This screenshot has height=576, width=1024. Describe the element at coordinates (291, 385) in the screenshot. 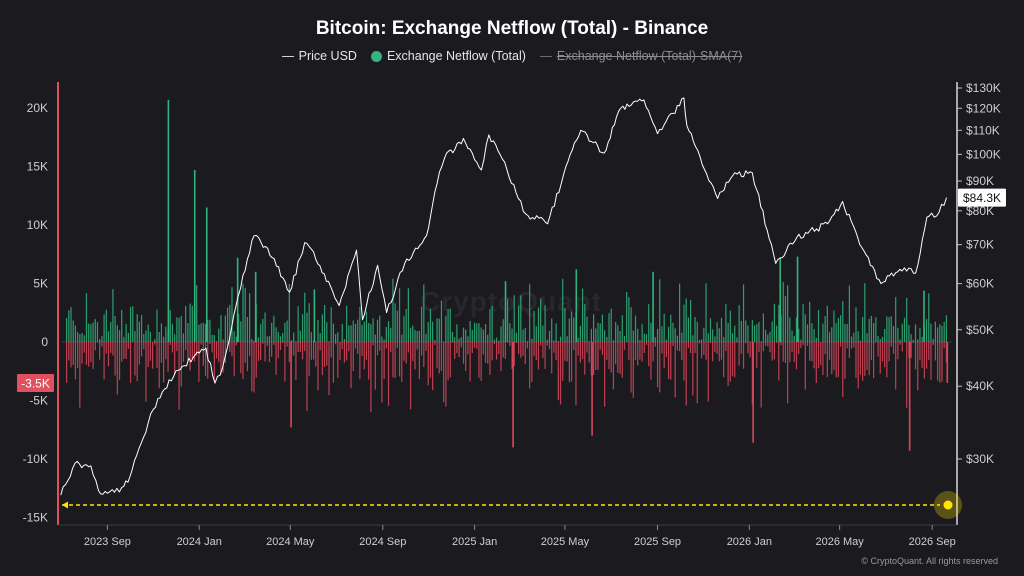

I see `netflow-spike-negative` at that location.